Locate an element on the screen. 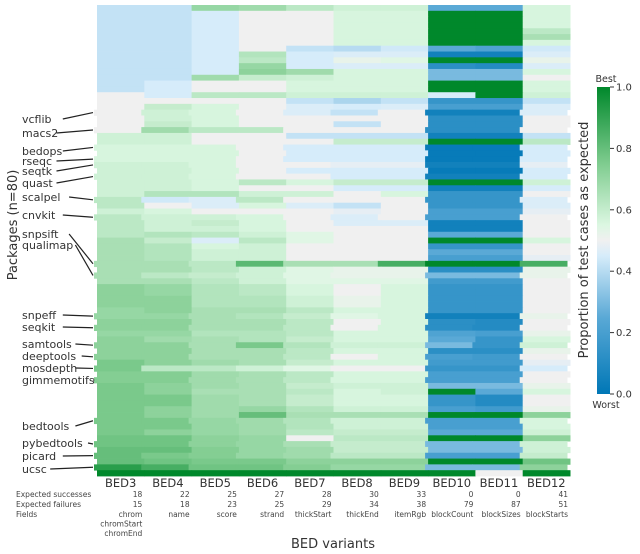 Image resolution: width=640 pixels, height=554 pixels. column-label: BED5 is located at coordinates (215, 483).